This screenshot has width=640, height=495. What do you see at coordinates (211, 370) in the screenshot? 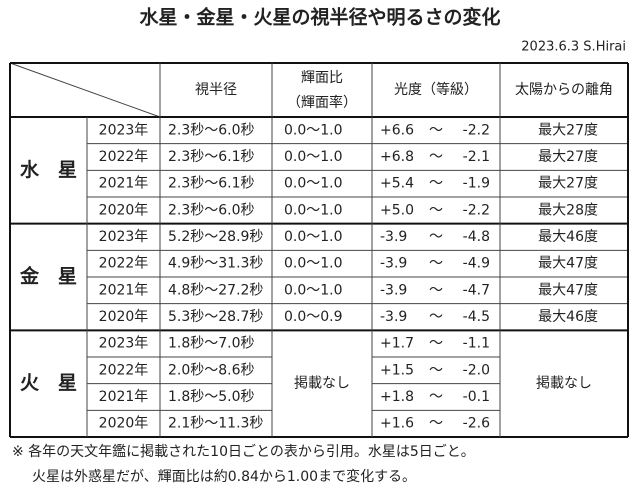
I see `diameter: 2.0秒〜8.6秒` at bounding box center [211, 370].